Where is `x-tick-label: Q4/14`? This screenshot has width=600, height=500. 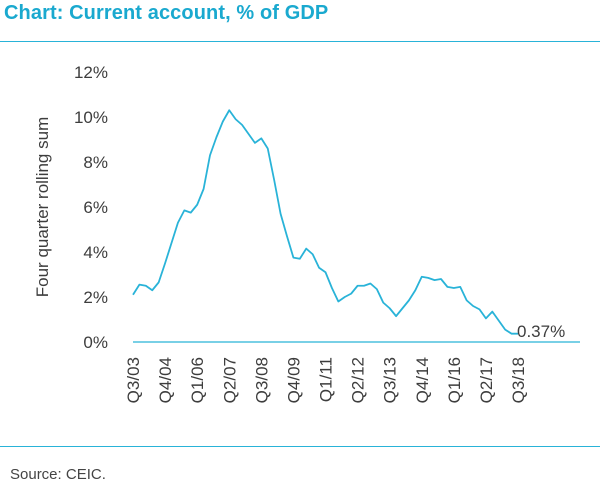 x-tick-label: Q4/14 is located at coordinates (422, 380).